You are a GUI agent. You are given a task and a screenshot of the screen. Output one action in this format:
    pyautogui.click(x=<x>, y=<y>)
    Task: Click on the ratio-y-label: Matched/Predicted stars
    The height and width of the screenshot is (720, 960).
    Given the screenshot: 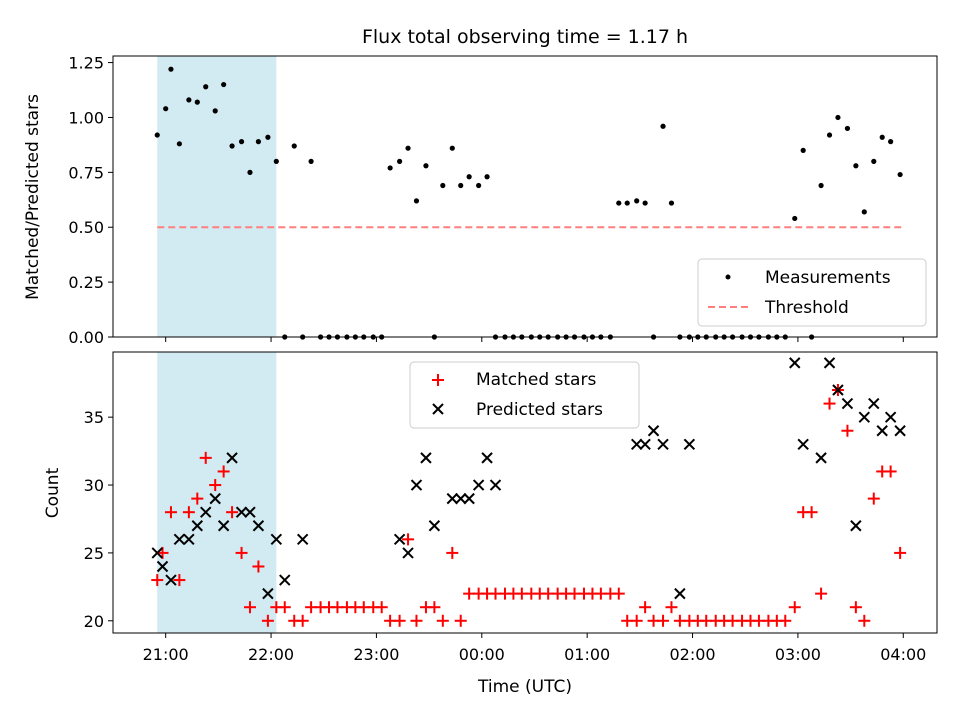 What is the action you would take?
    pyautogui.click(x=33, y=197)
    